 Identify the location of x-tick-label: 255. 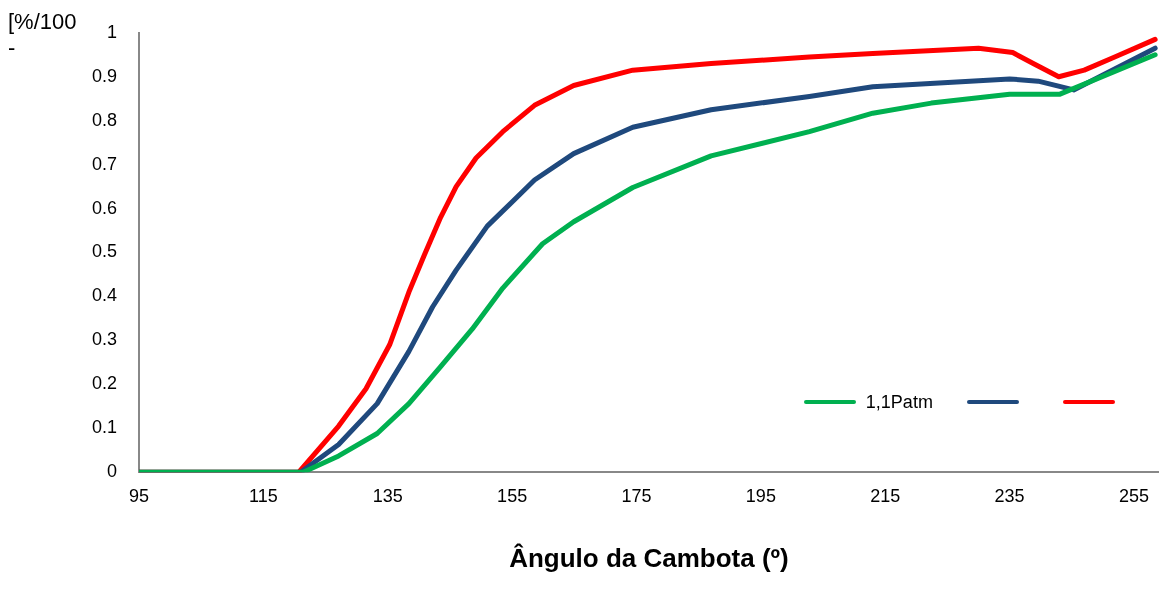
(1134, 495).